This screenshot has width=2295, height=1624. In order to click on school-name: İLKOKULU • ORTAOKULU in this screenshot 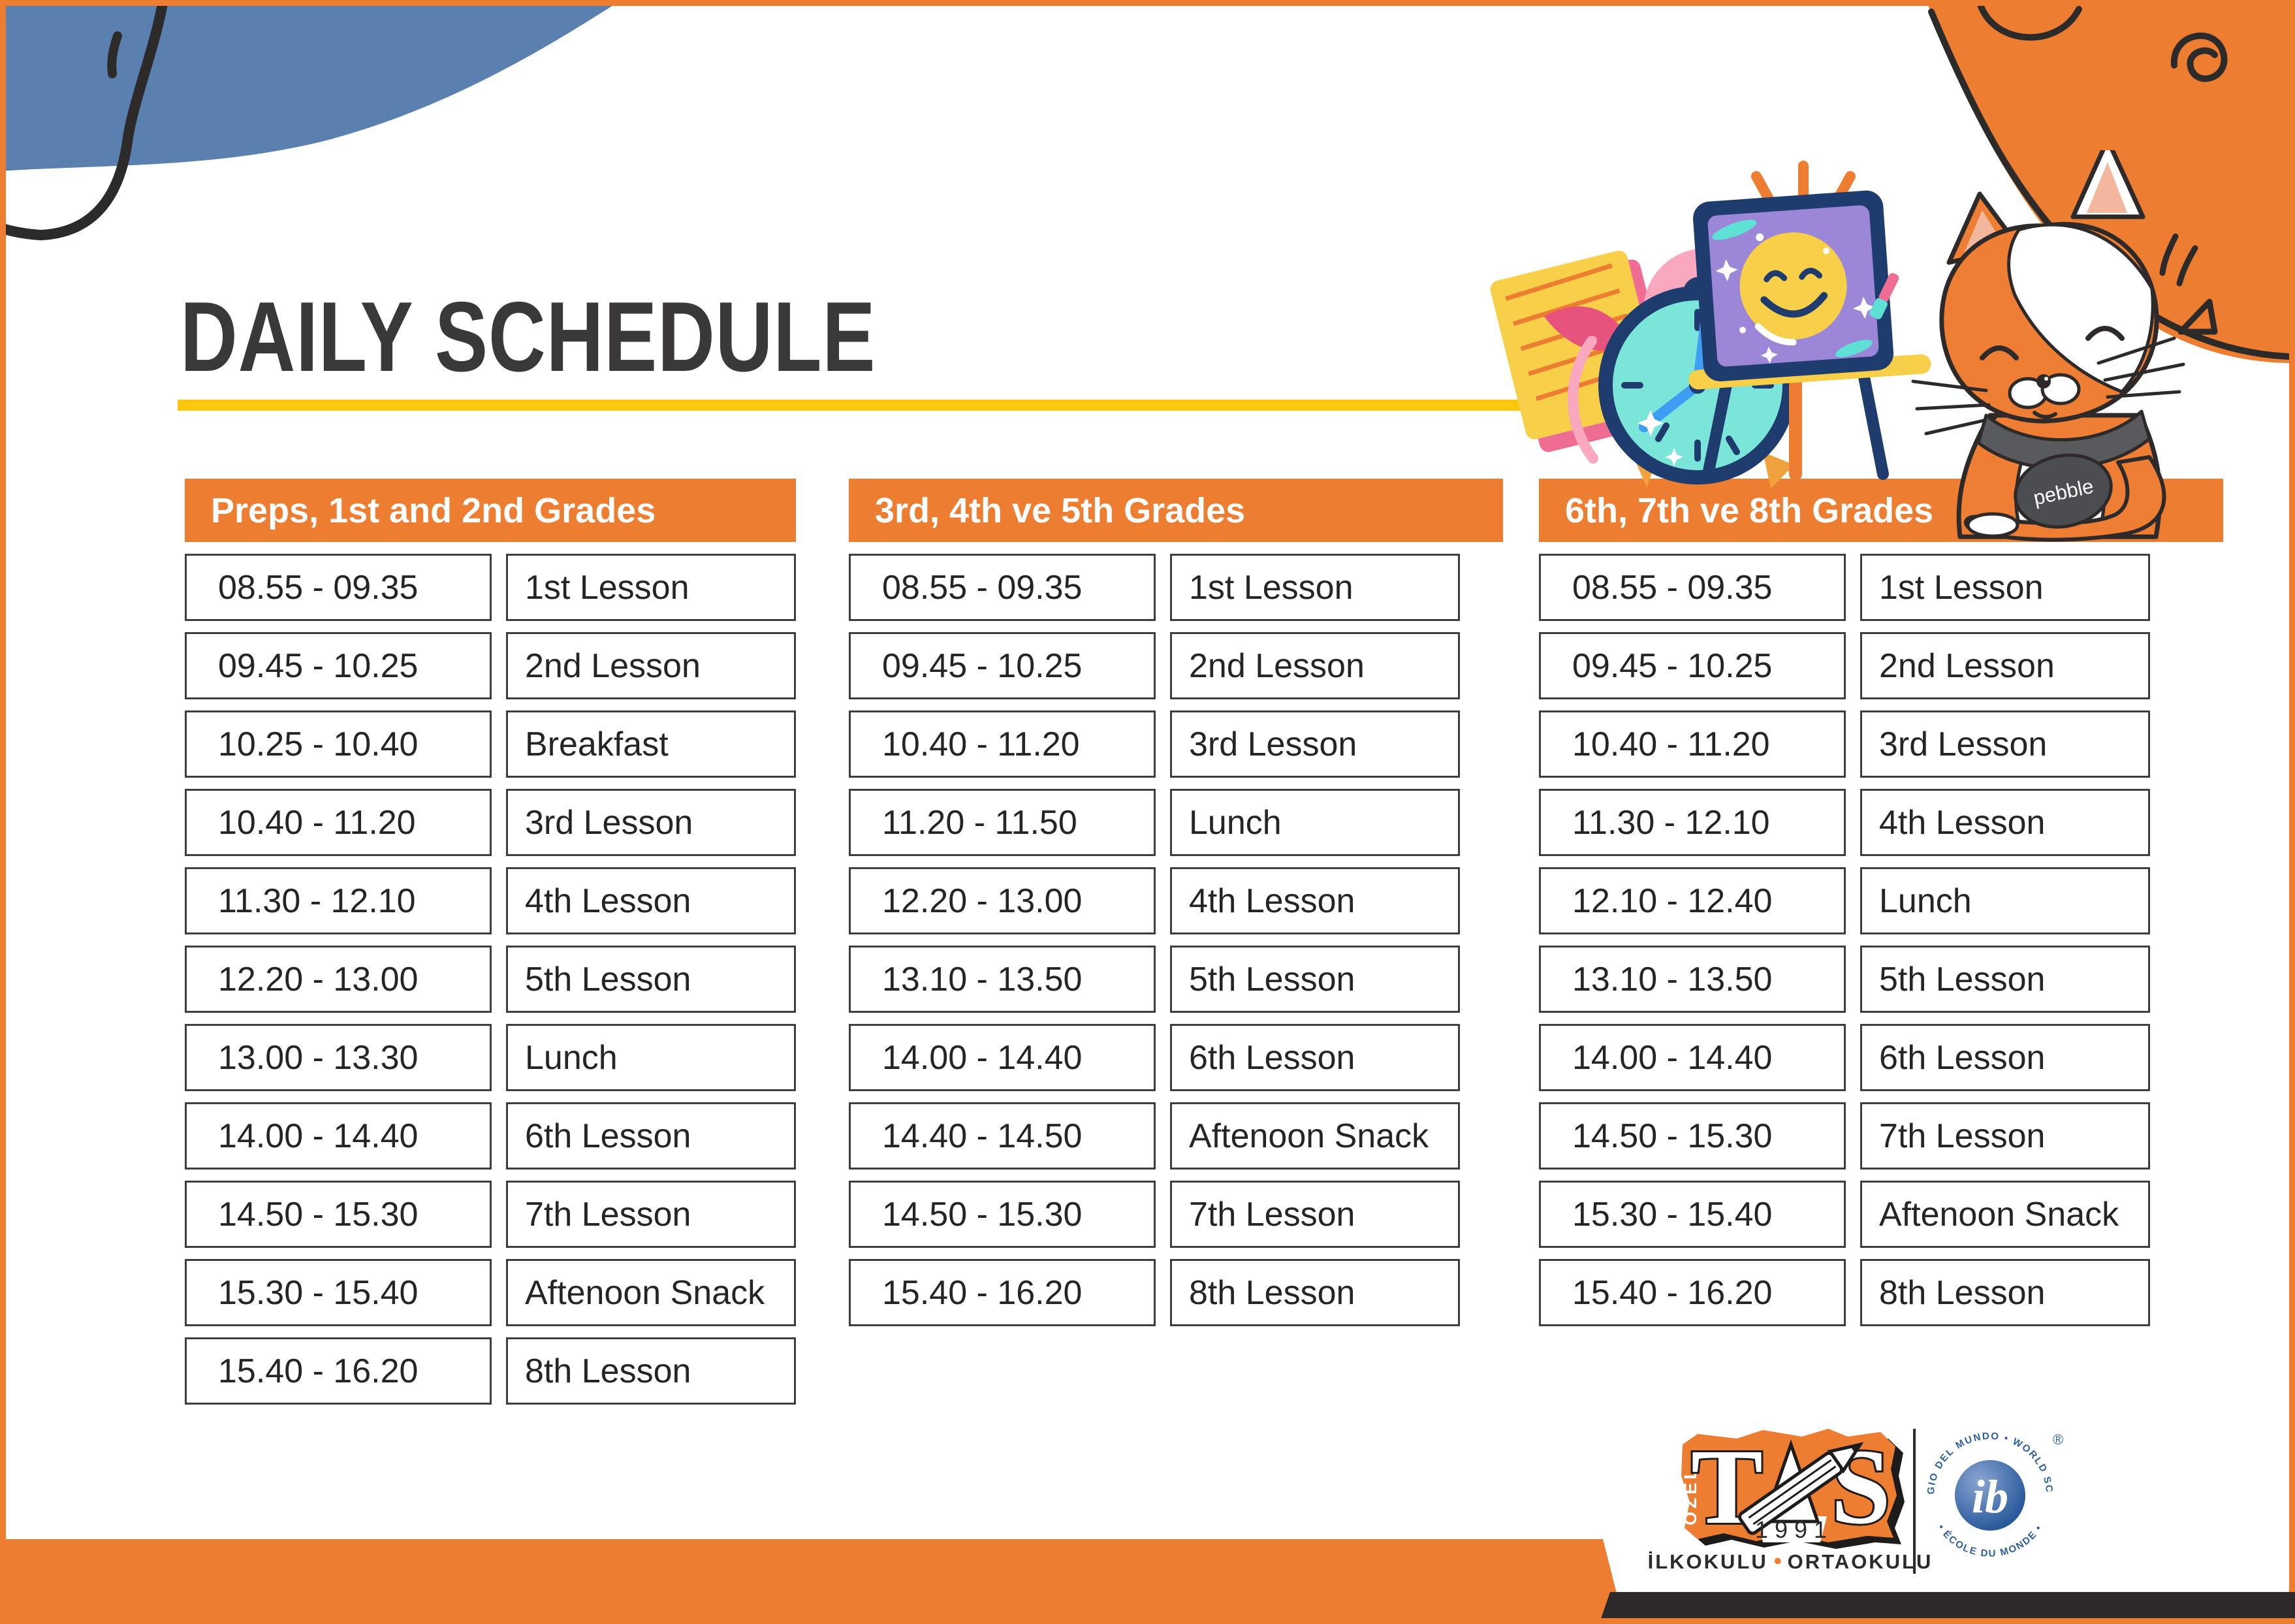, I will do `click(1789, 1561)`.